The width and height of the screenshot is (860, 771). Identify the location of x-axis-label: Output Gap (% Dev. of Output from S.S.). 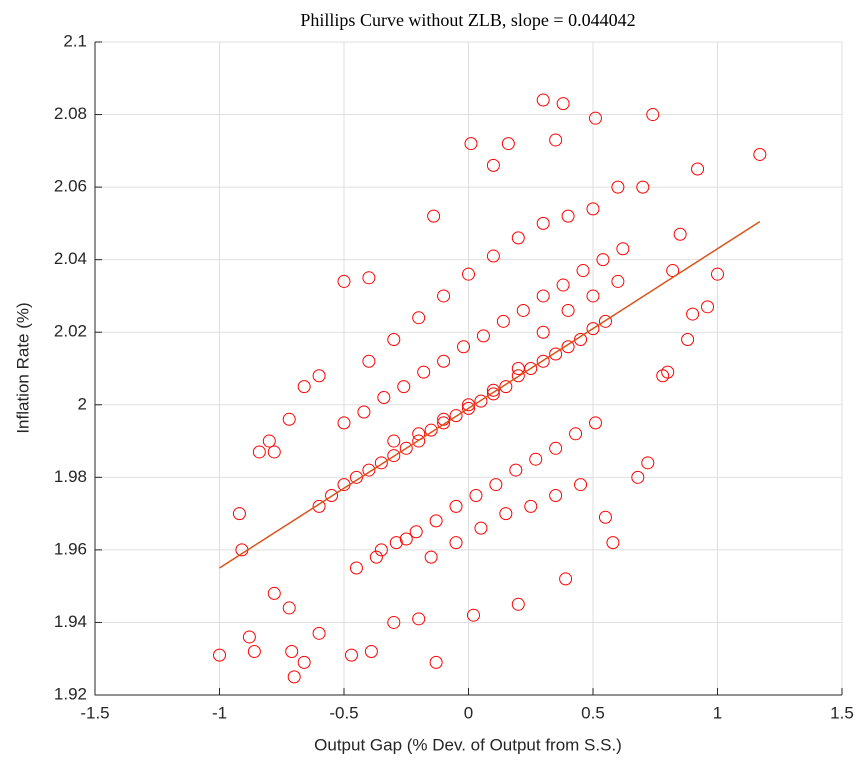
(468, 744).